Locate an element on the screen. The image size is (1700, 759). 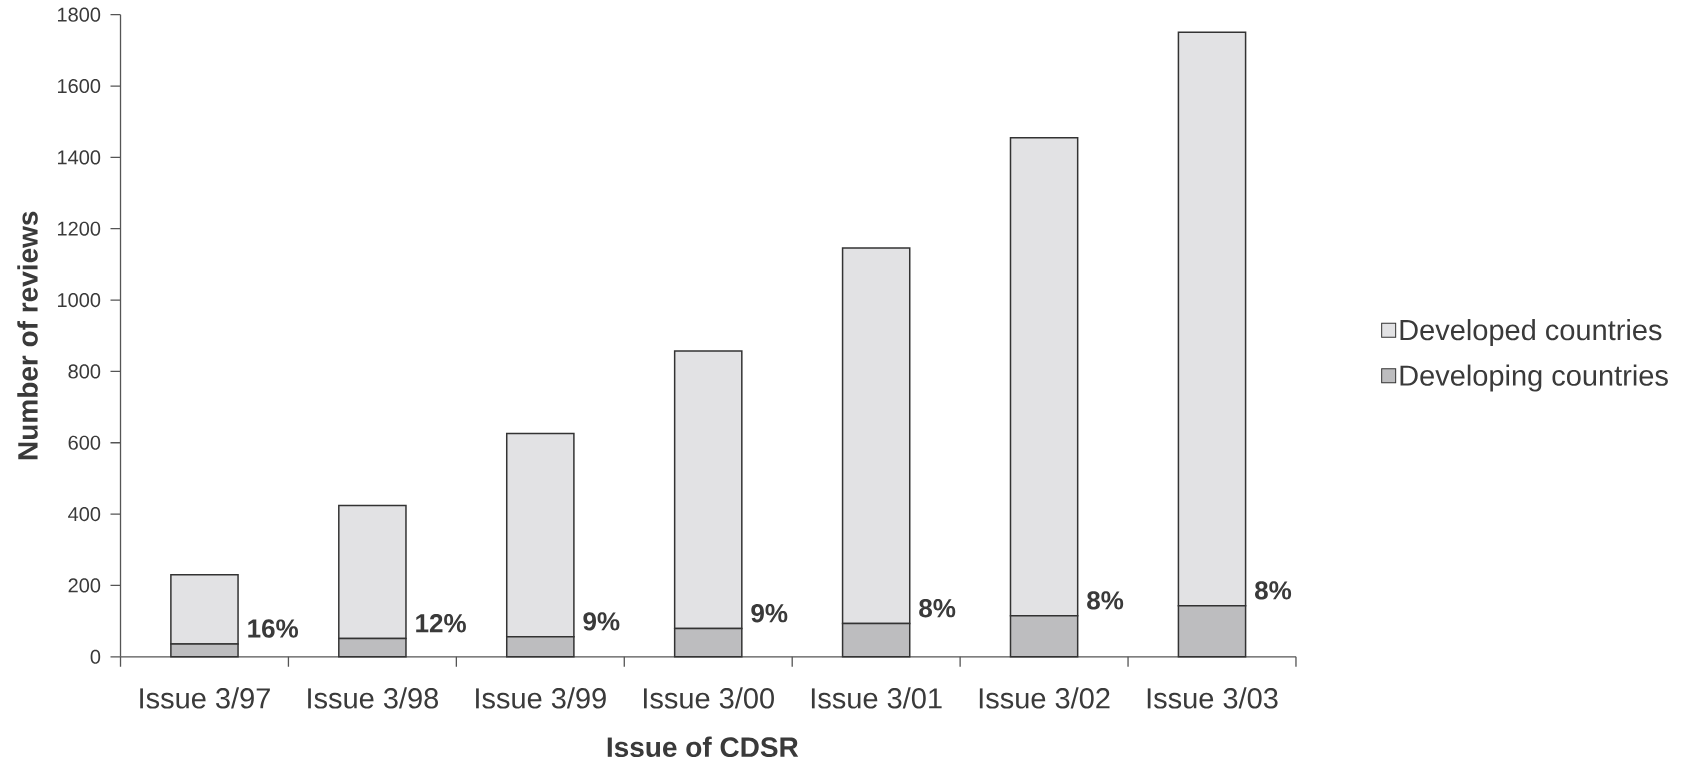
x-tick-label: Issue 3/01 is located at coordinates (876, 698).